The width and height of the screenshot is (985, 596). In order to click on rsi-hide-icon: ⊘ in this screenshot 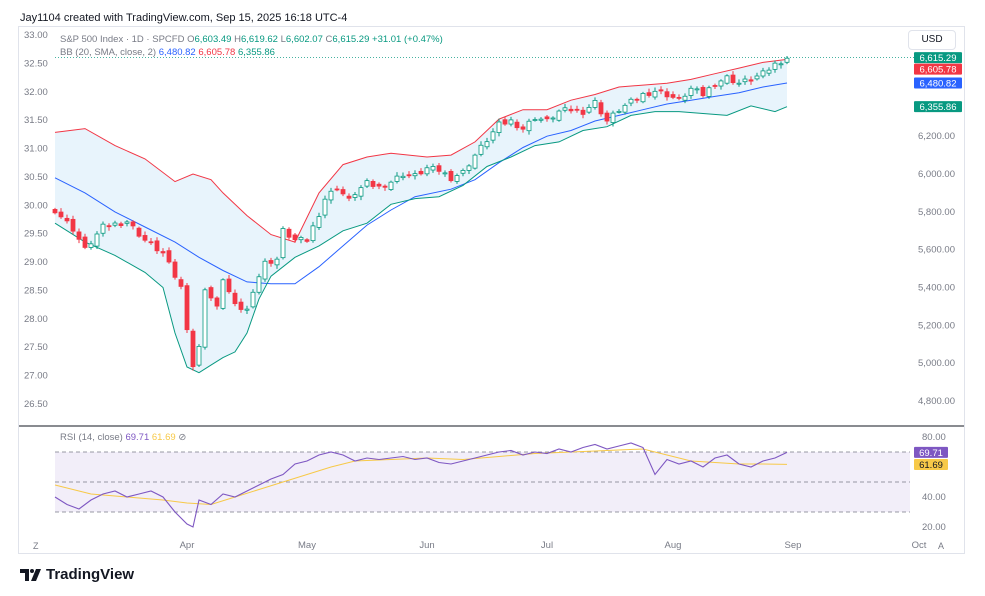, I will do `click(182, 437)`.